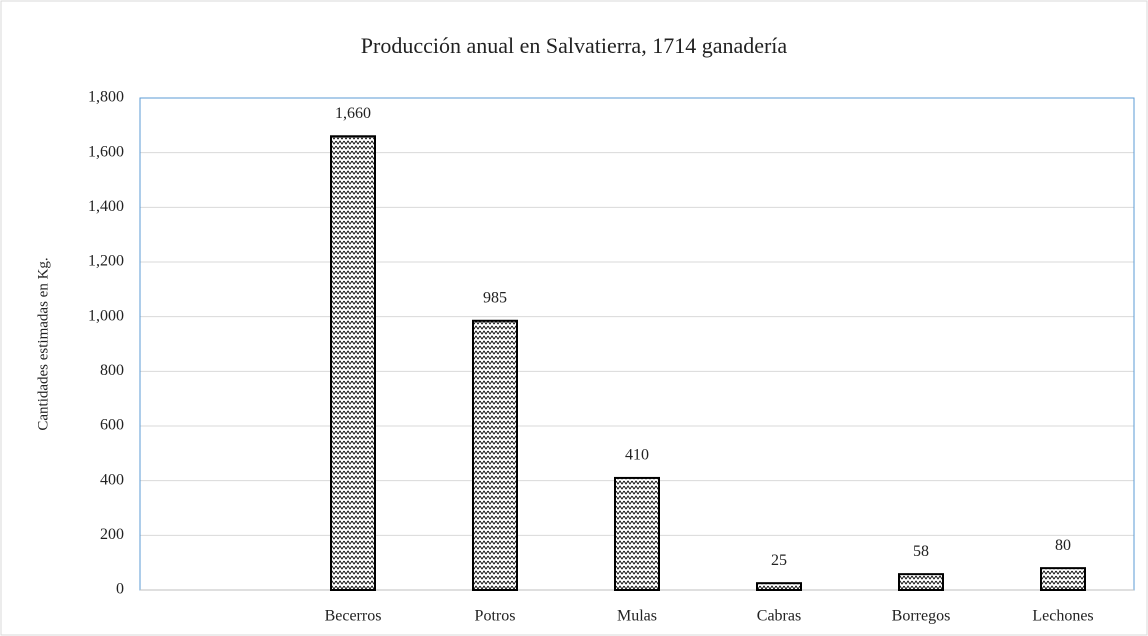 Image resolution: width=1148 pixels, height=636 pixels. Describe the element at coordinates (921, 551) in the screenshot. I see `data-label: 58` at that location.